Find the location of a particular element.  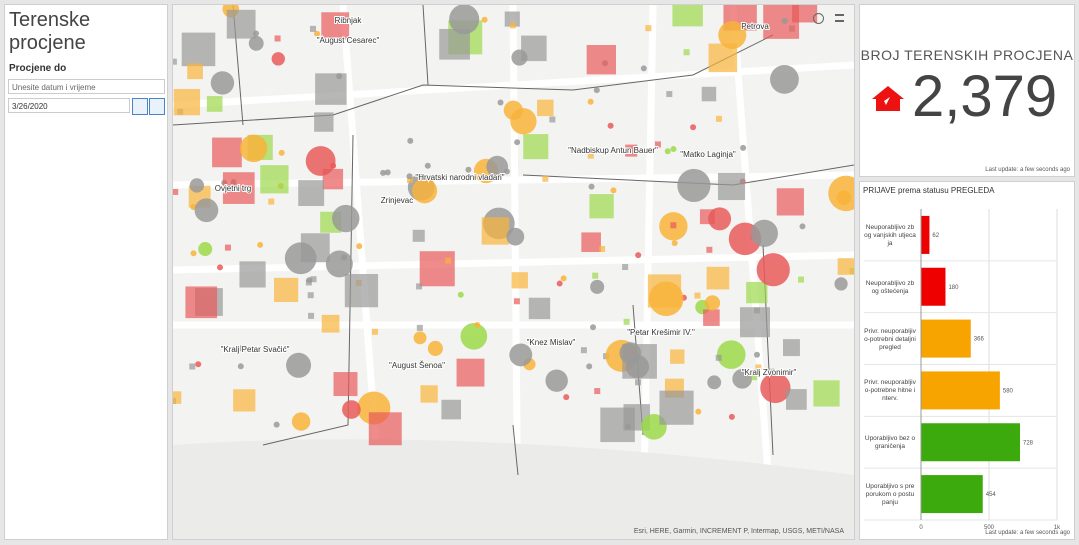

map-label: Zrinjevac is located at coordinates (397, 200).